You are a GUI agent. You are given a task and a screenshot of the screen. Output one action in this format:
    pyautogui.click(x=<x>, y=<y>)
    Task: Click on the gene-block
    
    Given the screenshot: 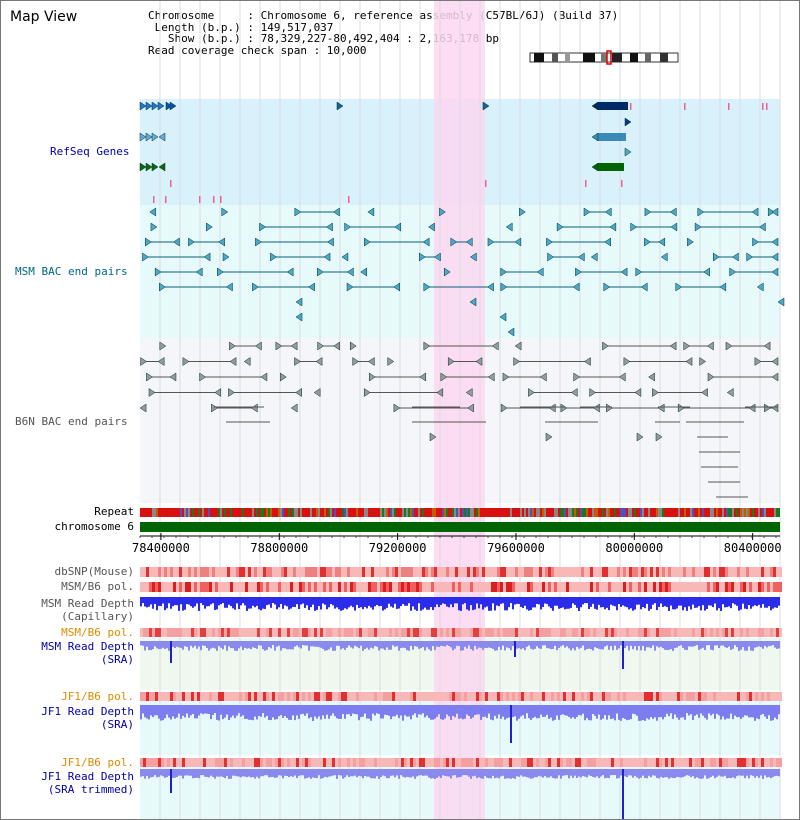 What is the action you would take?
    pyautogui.click(x=612, y=137)
    